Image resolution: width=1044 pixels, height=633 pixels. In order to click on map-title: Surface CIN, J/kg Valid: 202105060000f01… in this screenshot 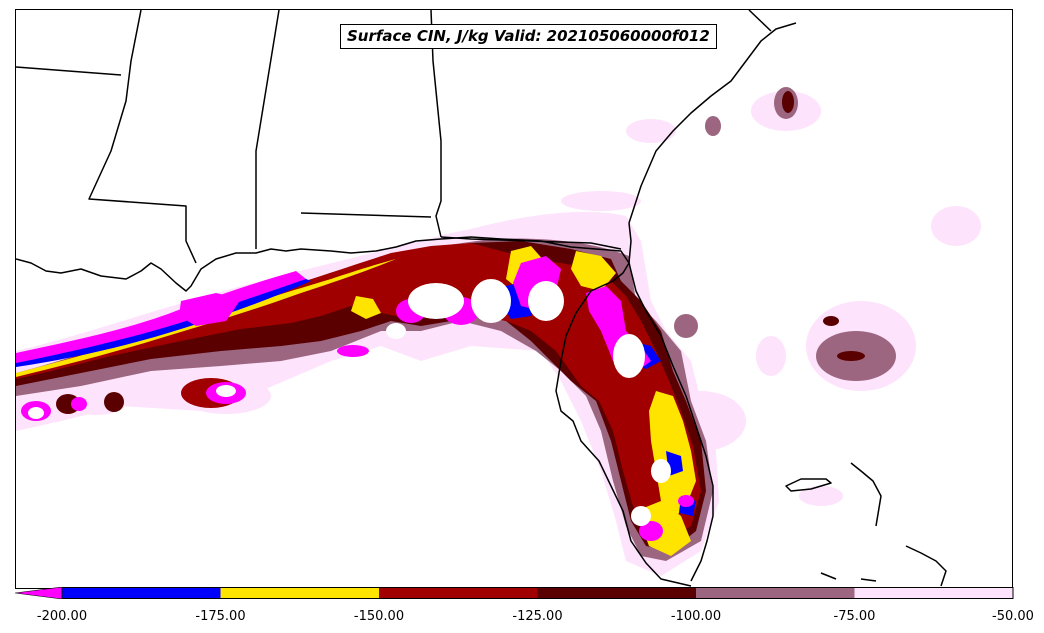, I will do `click(528, 36)`.